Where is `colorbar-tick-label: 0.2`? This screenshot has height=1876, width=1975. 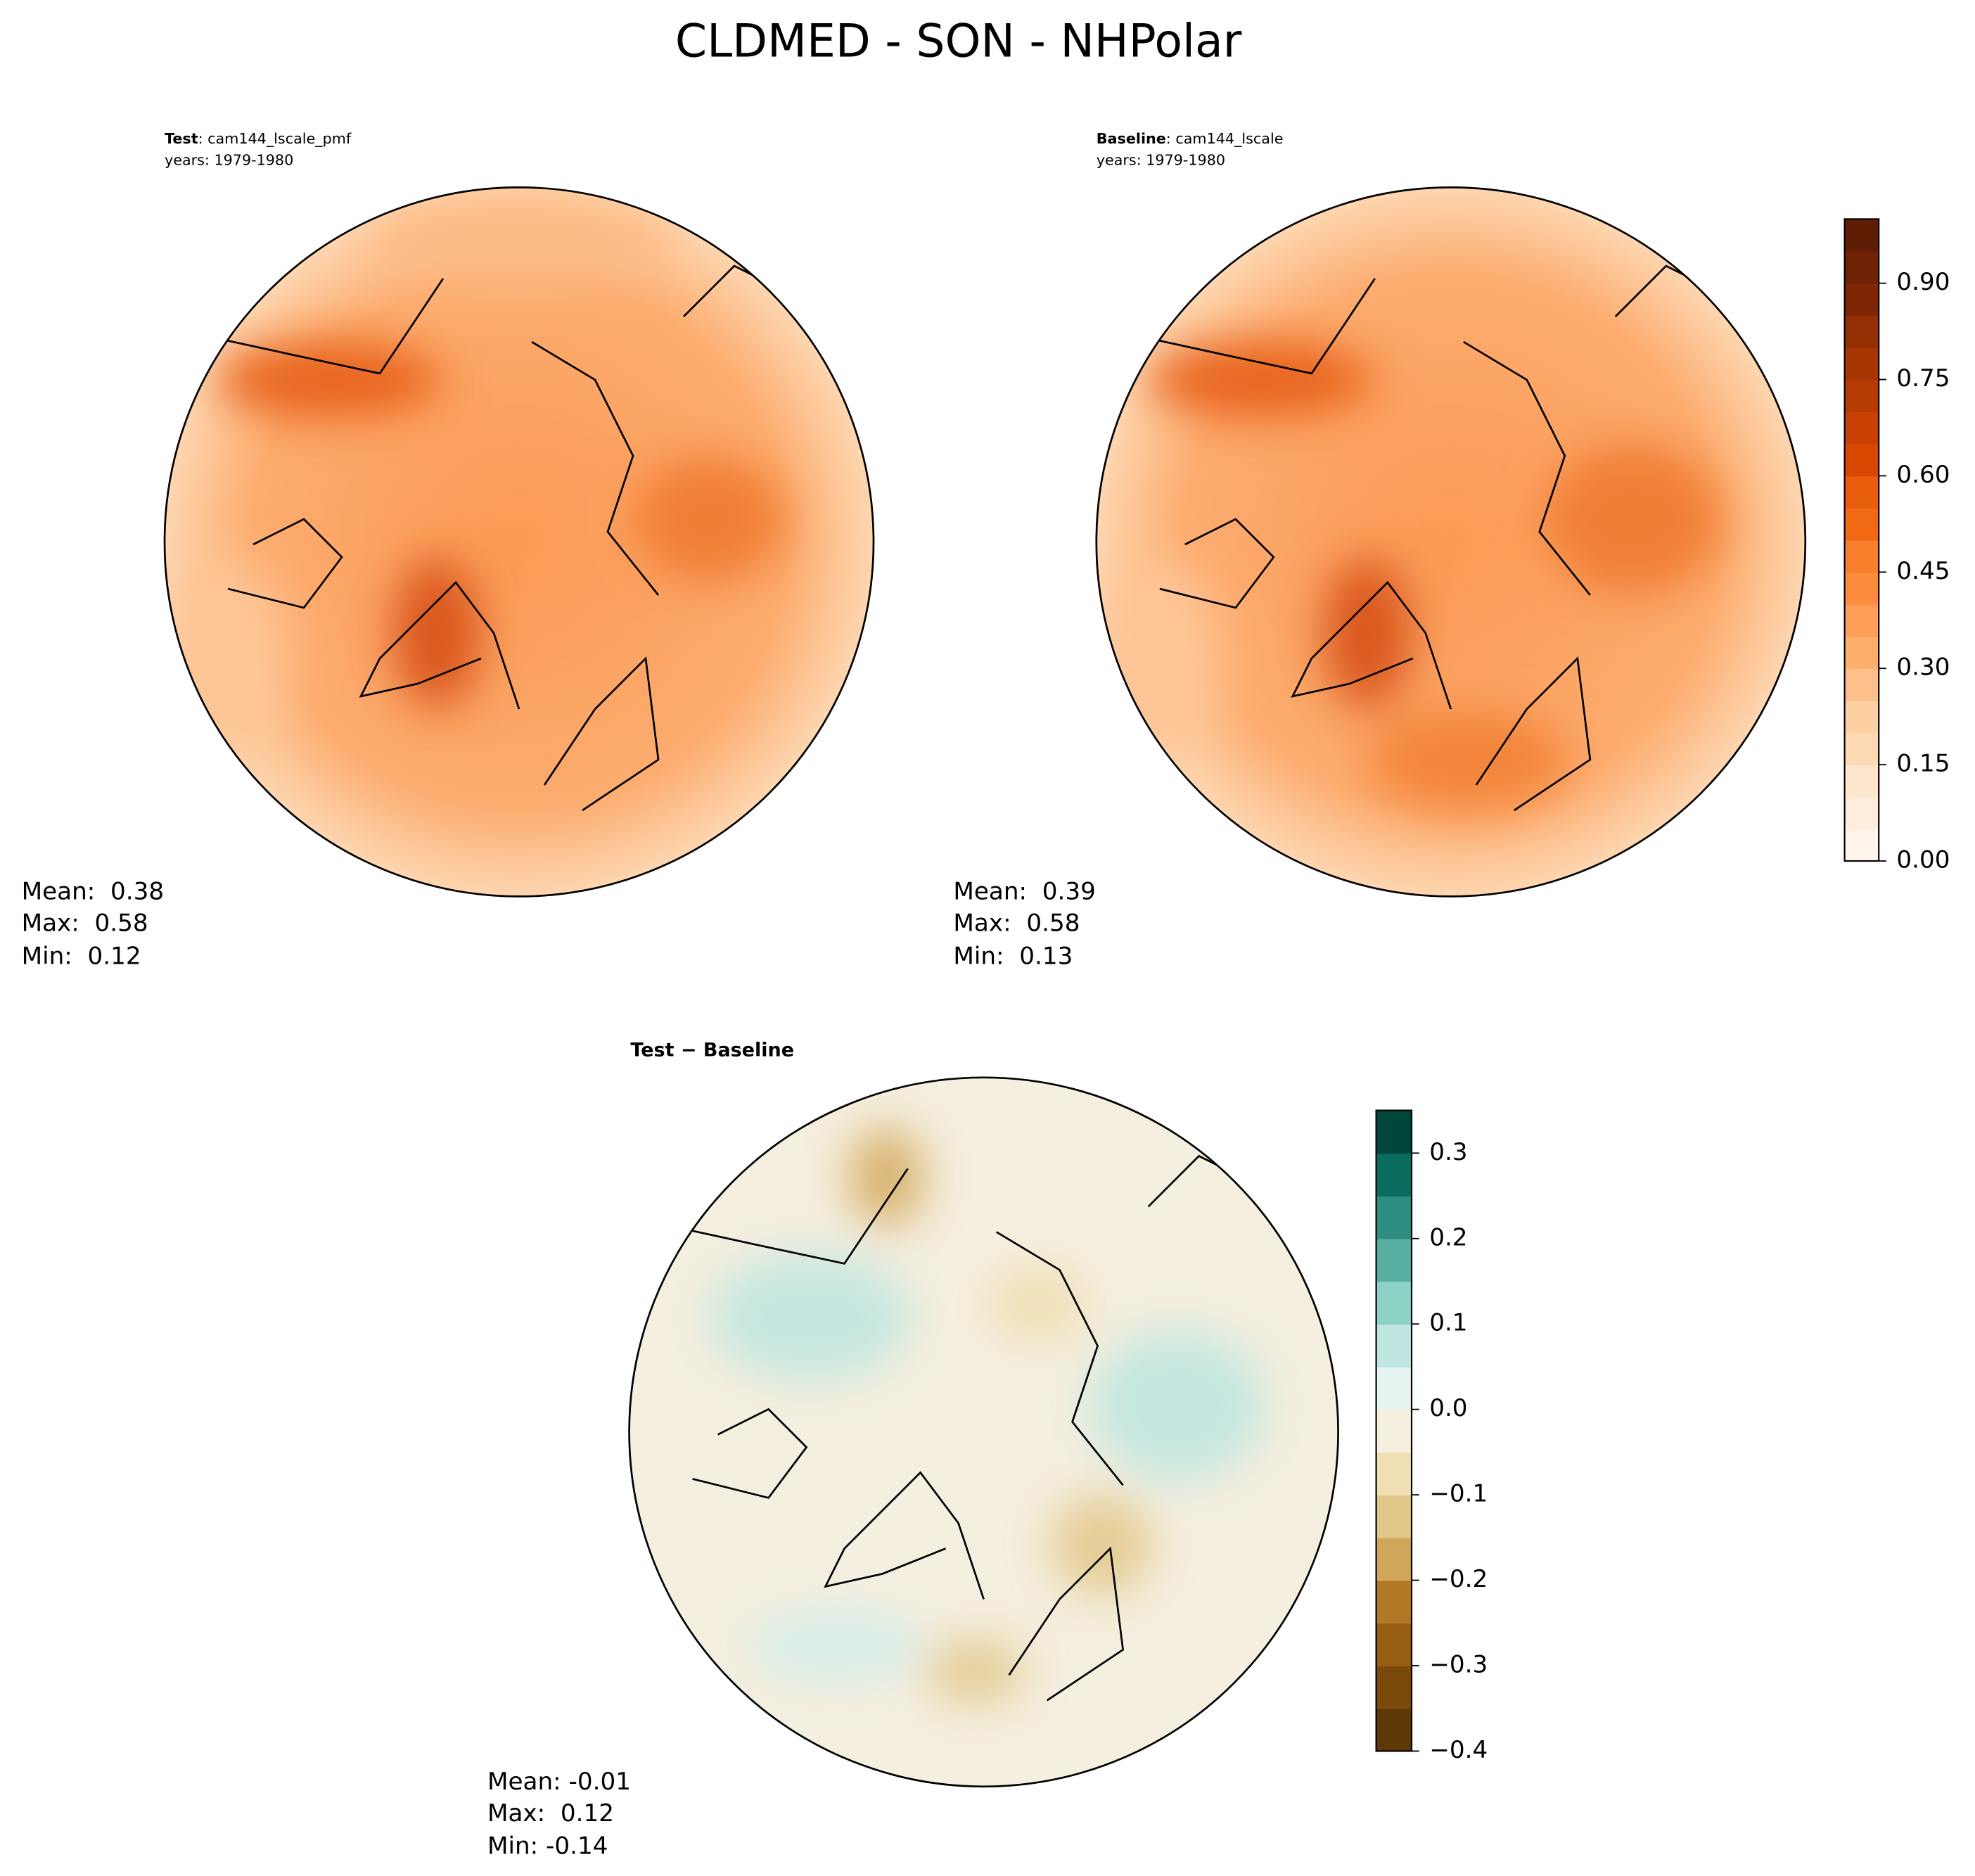
colorbar-tick-label: 0.2 is located at coordinates (1448, 1237).